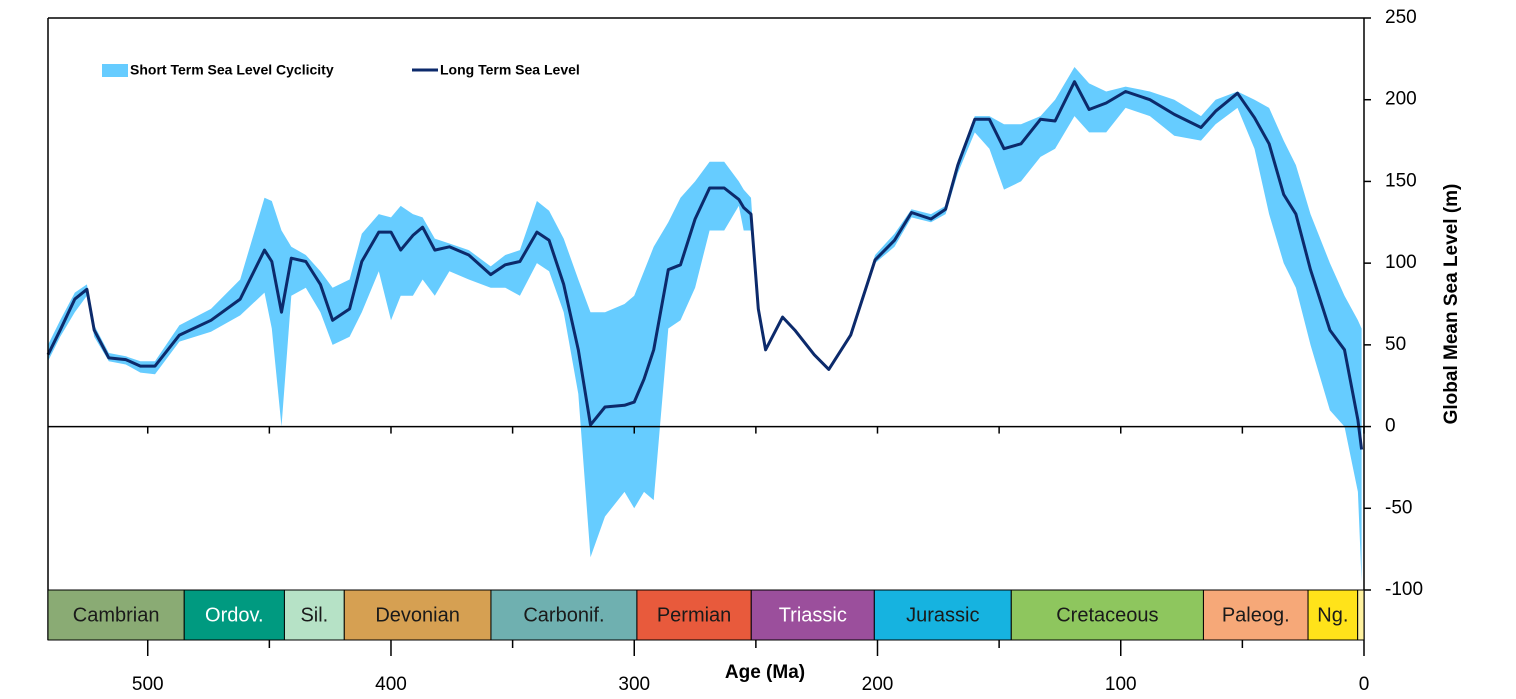  I want to click on period-label: Permian, so click(694, 615).